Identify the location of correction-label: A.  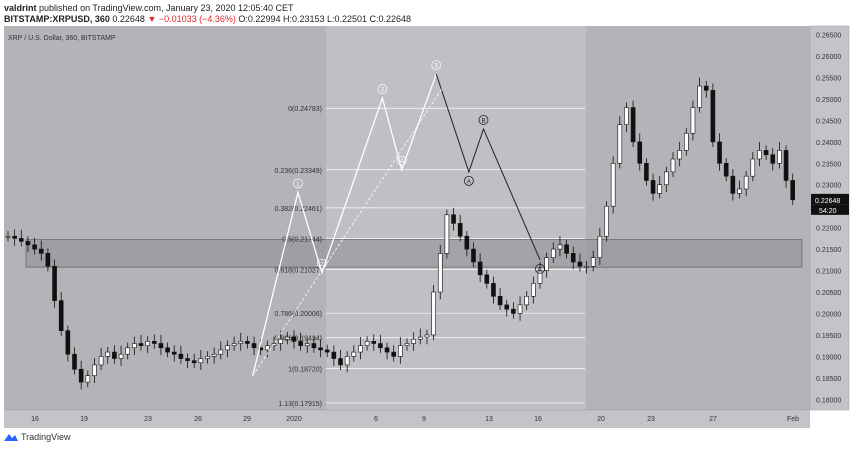
(469, 182).